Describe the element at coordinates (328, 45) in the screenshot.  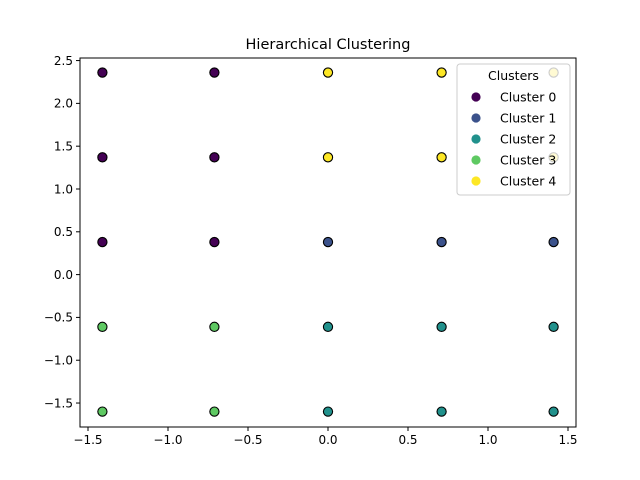
I see `chart-title: Hierarchical Clustering` at that location.